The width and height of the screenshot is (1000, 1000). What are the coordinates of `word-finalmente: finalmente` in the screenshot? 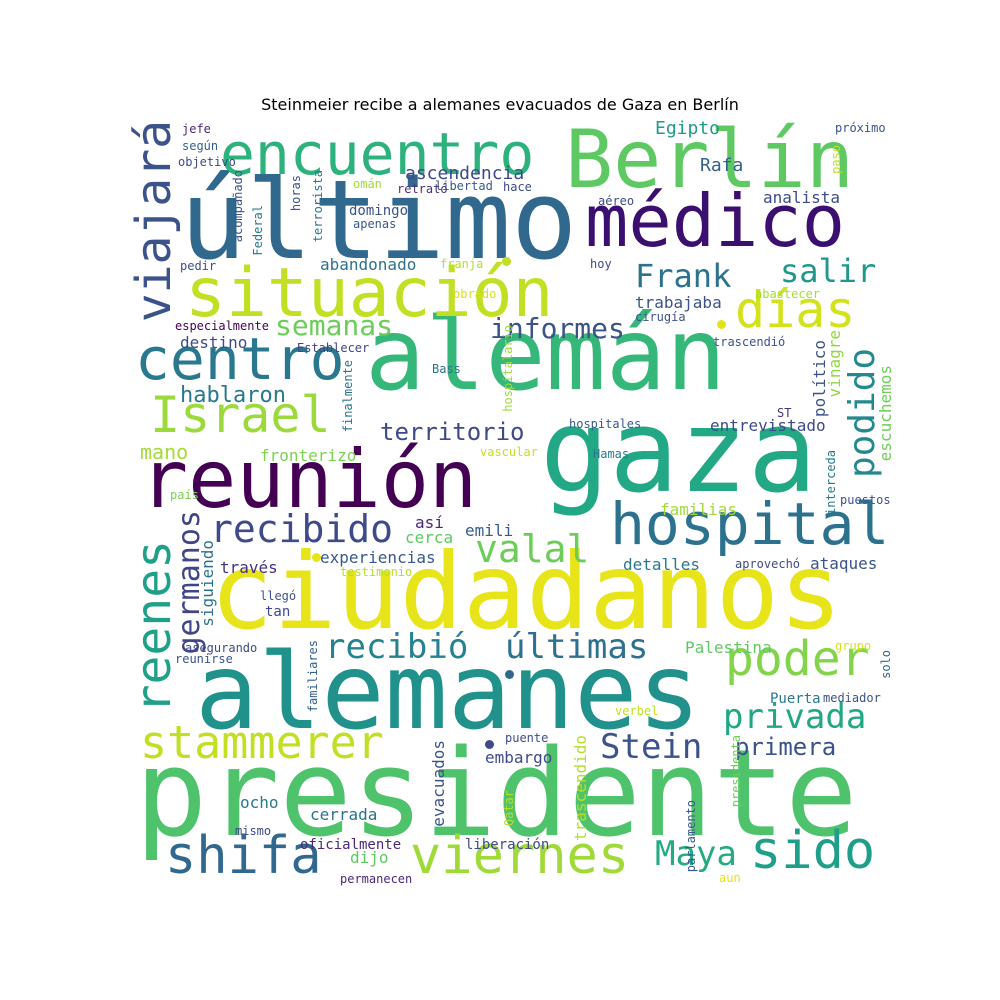 It's located at (348, 396).